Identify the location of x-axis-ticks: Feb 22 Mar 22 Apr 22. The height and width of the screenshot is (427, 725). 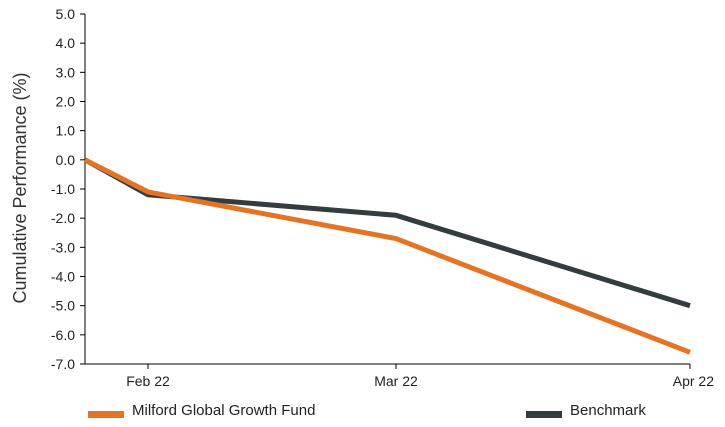
(420, 376).